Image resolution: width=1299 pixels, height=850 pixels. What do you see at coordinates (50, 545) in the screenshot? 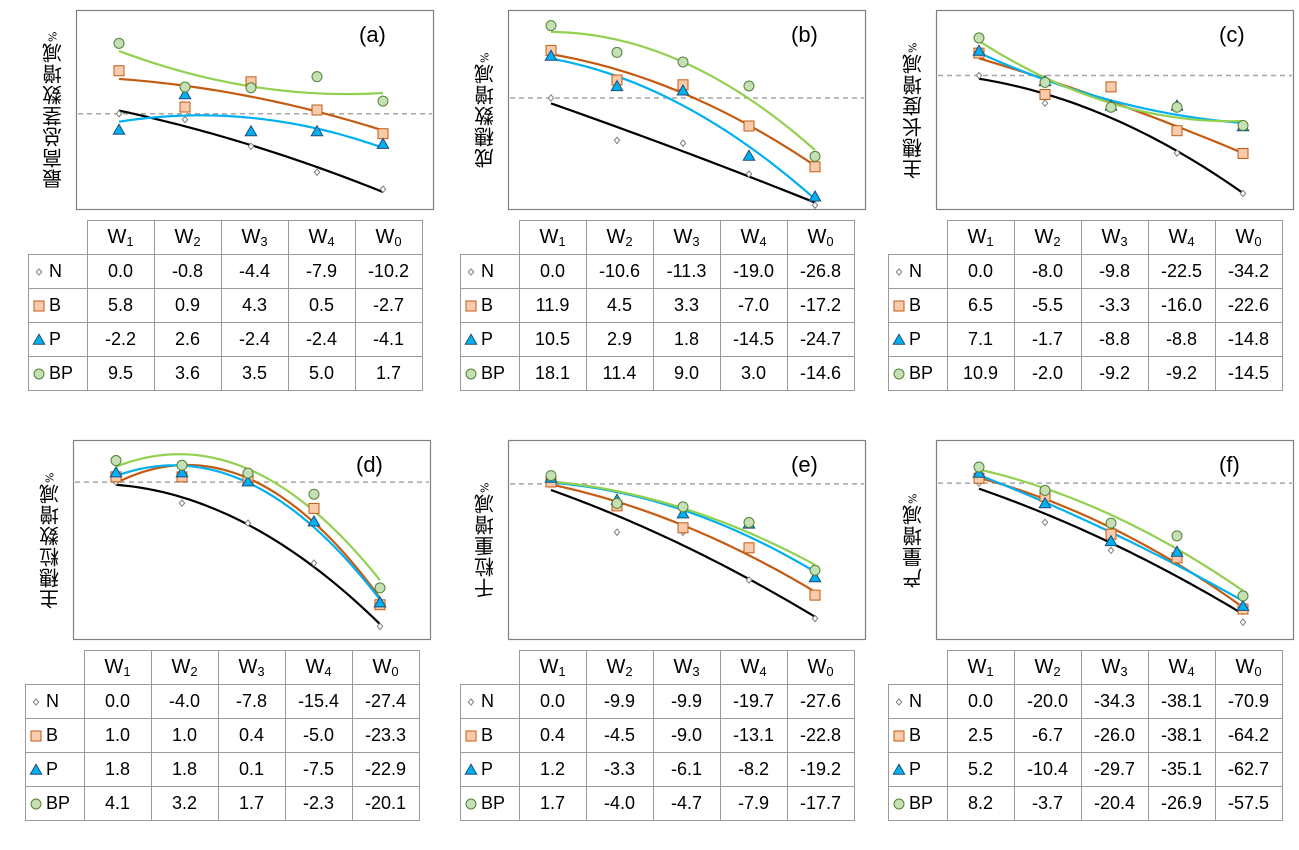
I see `y-axis-label-text: 主穗粒数增减` at bounding box center [50, 545].